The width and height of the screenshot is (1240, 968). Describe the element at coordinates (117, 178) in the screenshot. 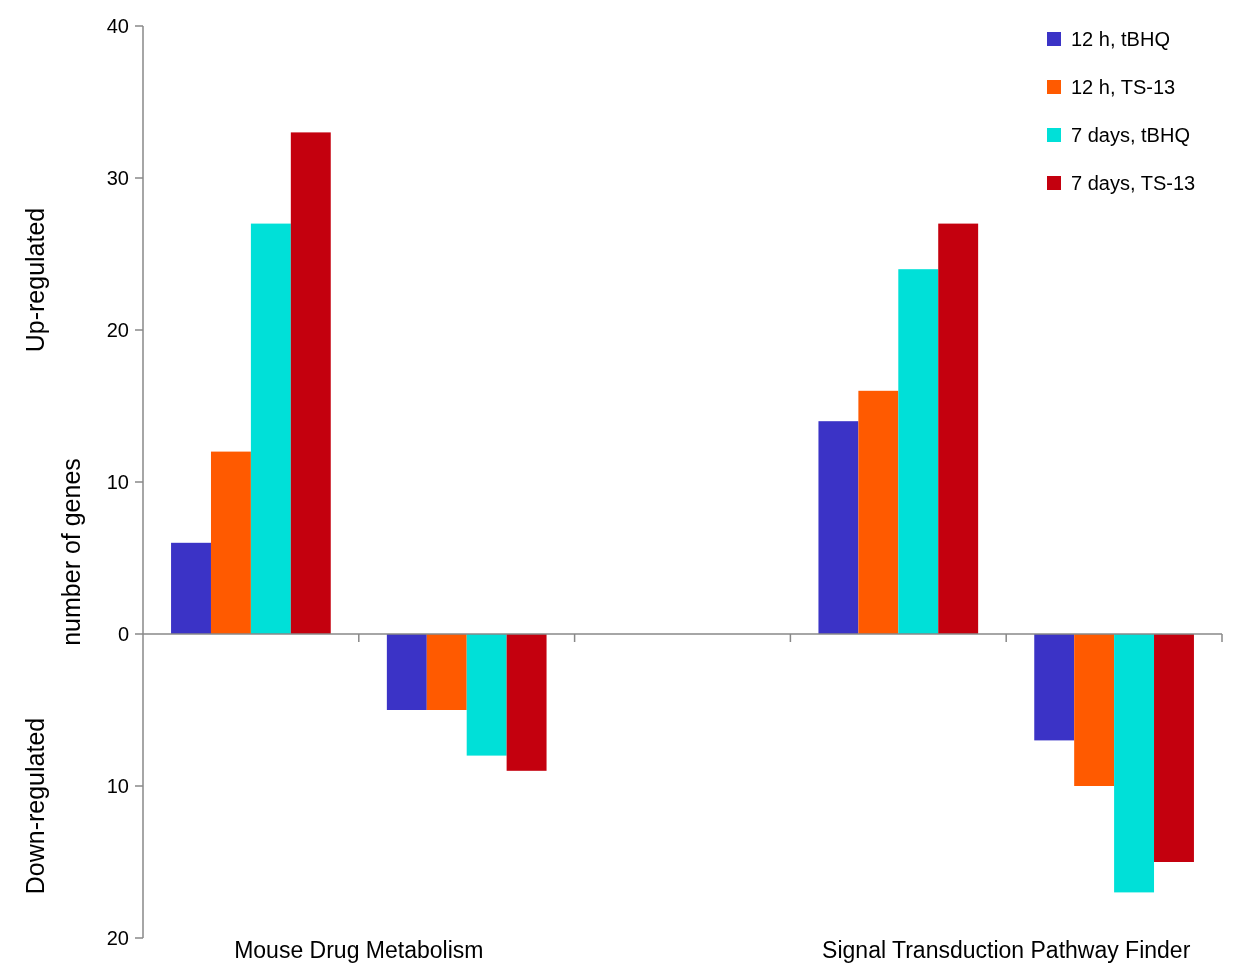

I see `y-tick-label: 30` at that location.